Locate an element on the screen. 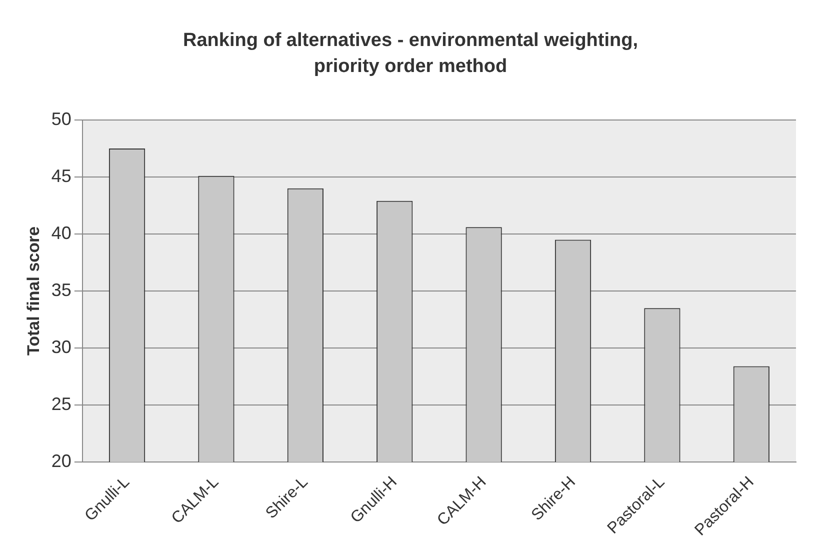 This screenshot has height=553, width=821. y-tick-label: 20 is located at coordinates (61, 460).